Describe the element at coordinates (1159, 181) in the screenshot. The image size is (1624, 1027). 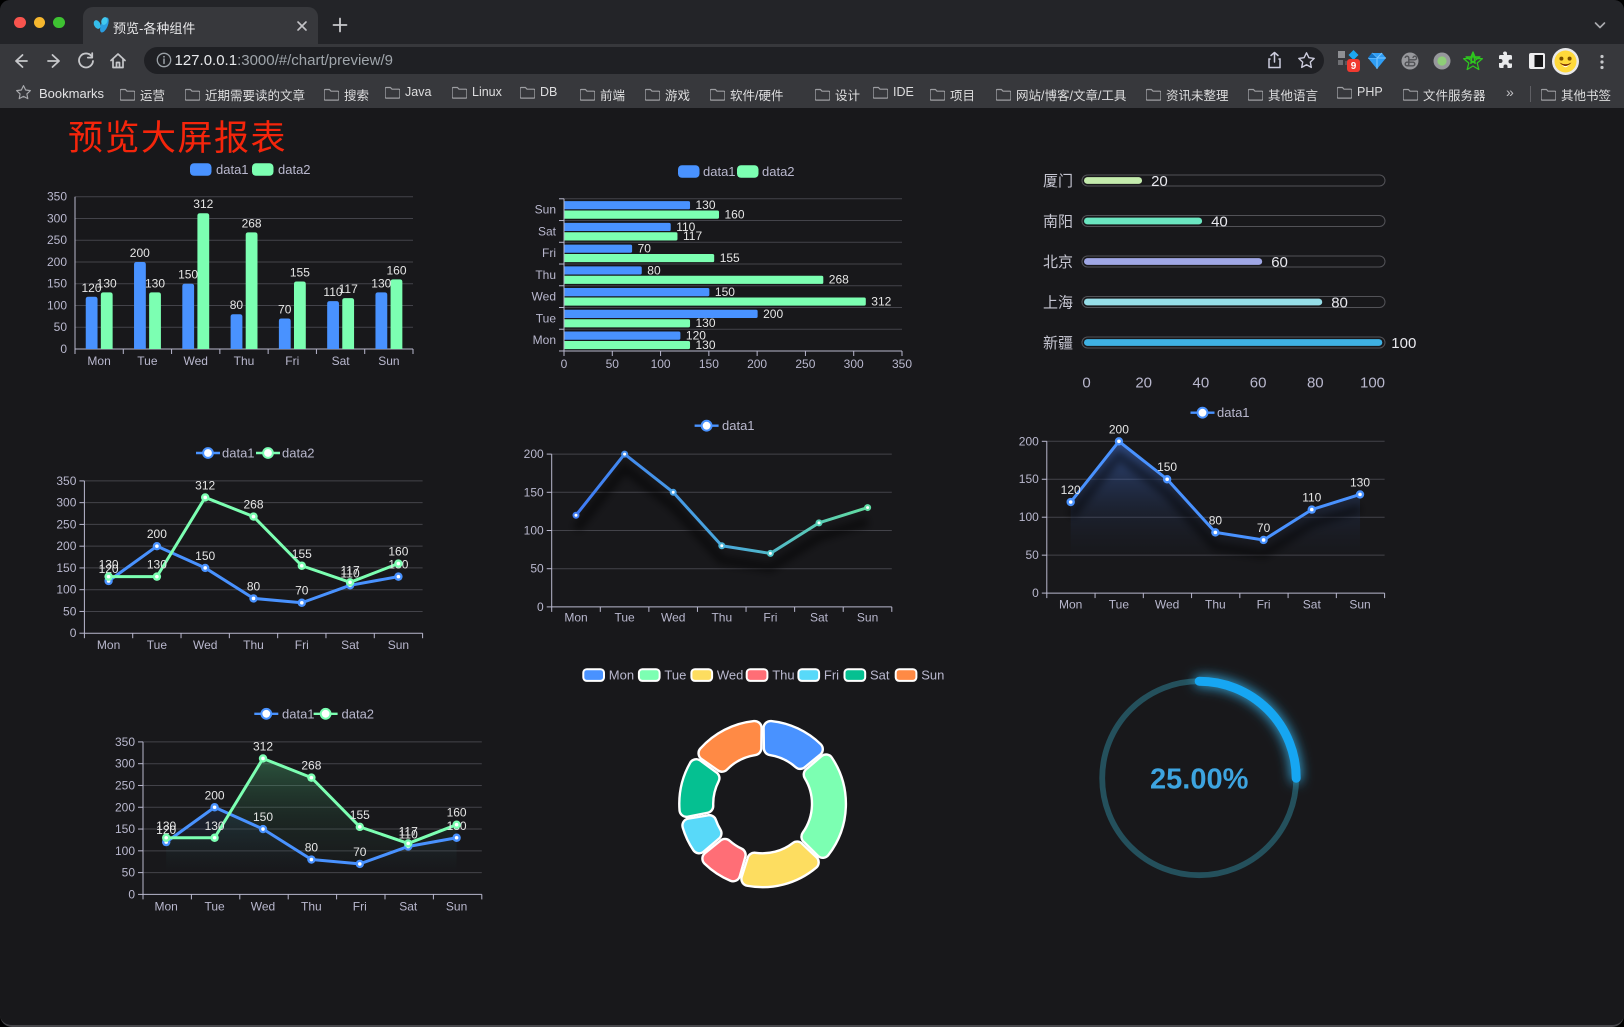
I see `svg-text: 20` at that location.